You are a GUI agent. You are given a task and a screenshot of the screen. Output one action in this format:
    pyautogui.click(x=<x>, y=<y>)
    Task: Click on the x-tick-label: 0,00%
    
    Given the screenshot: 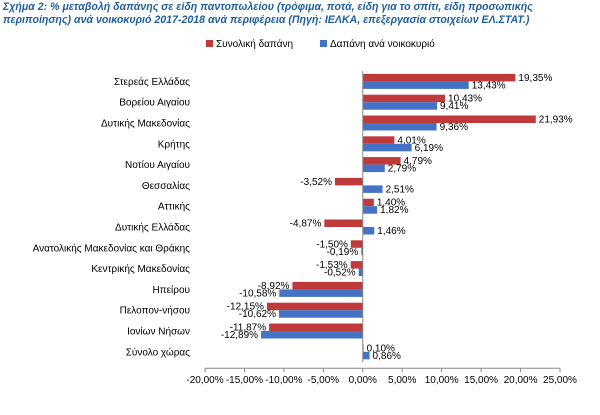 What is the action you would take?
    pyautogui.click(x=363, y=380)
    